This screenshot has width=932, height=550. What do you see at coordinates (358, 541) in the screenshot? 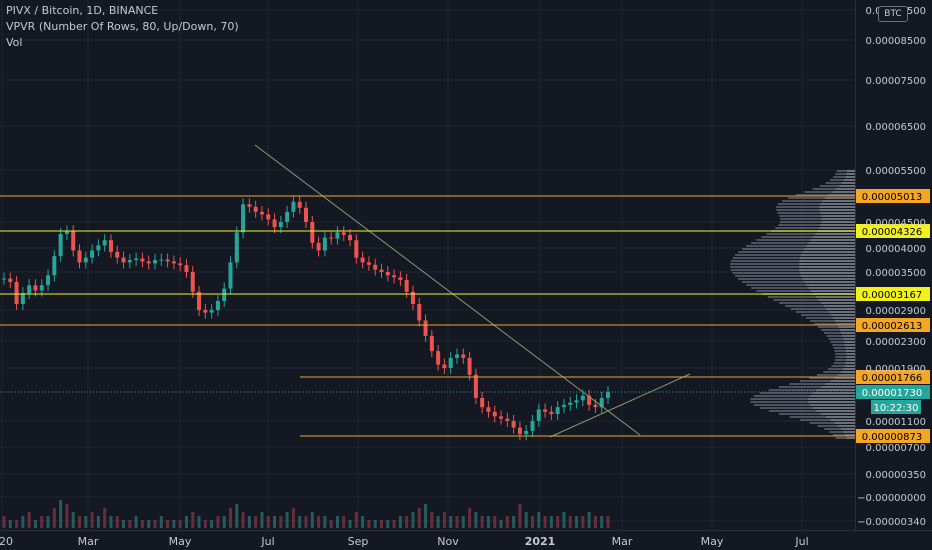
I see `time-axis-label: Sep` at bounding box center [358, 541].